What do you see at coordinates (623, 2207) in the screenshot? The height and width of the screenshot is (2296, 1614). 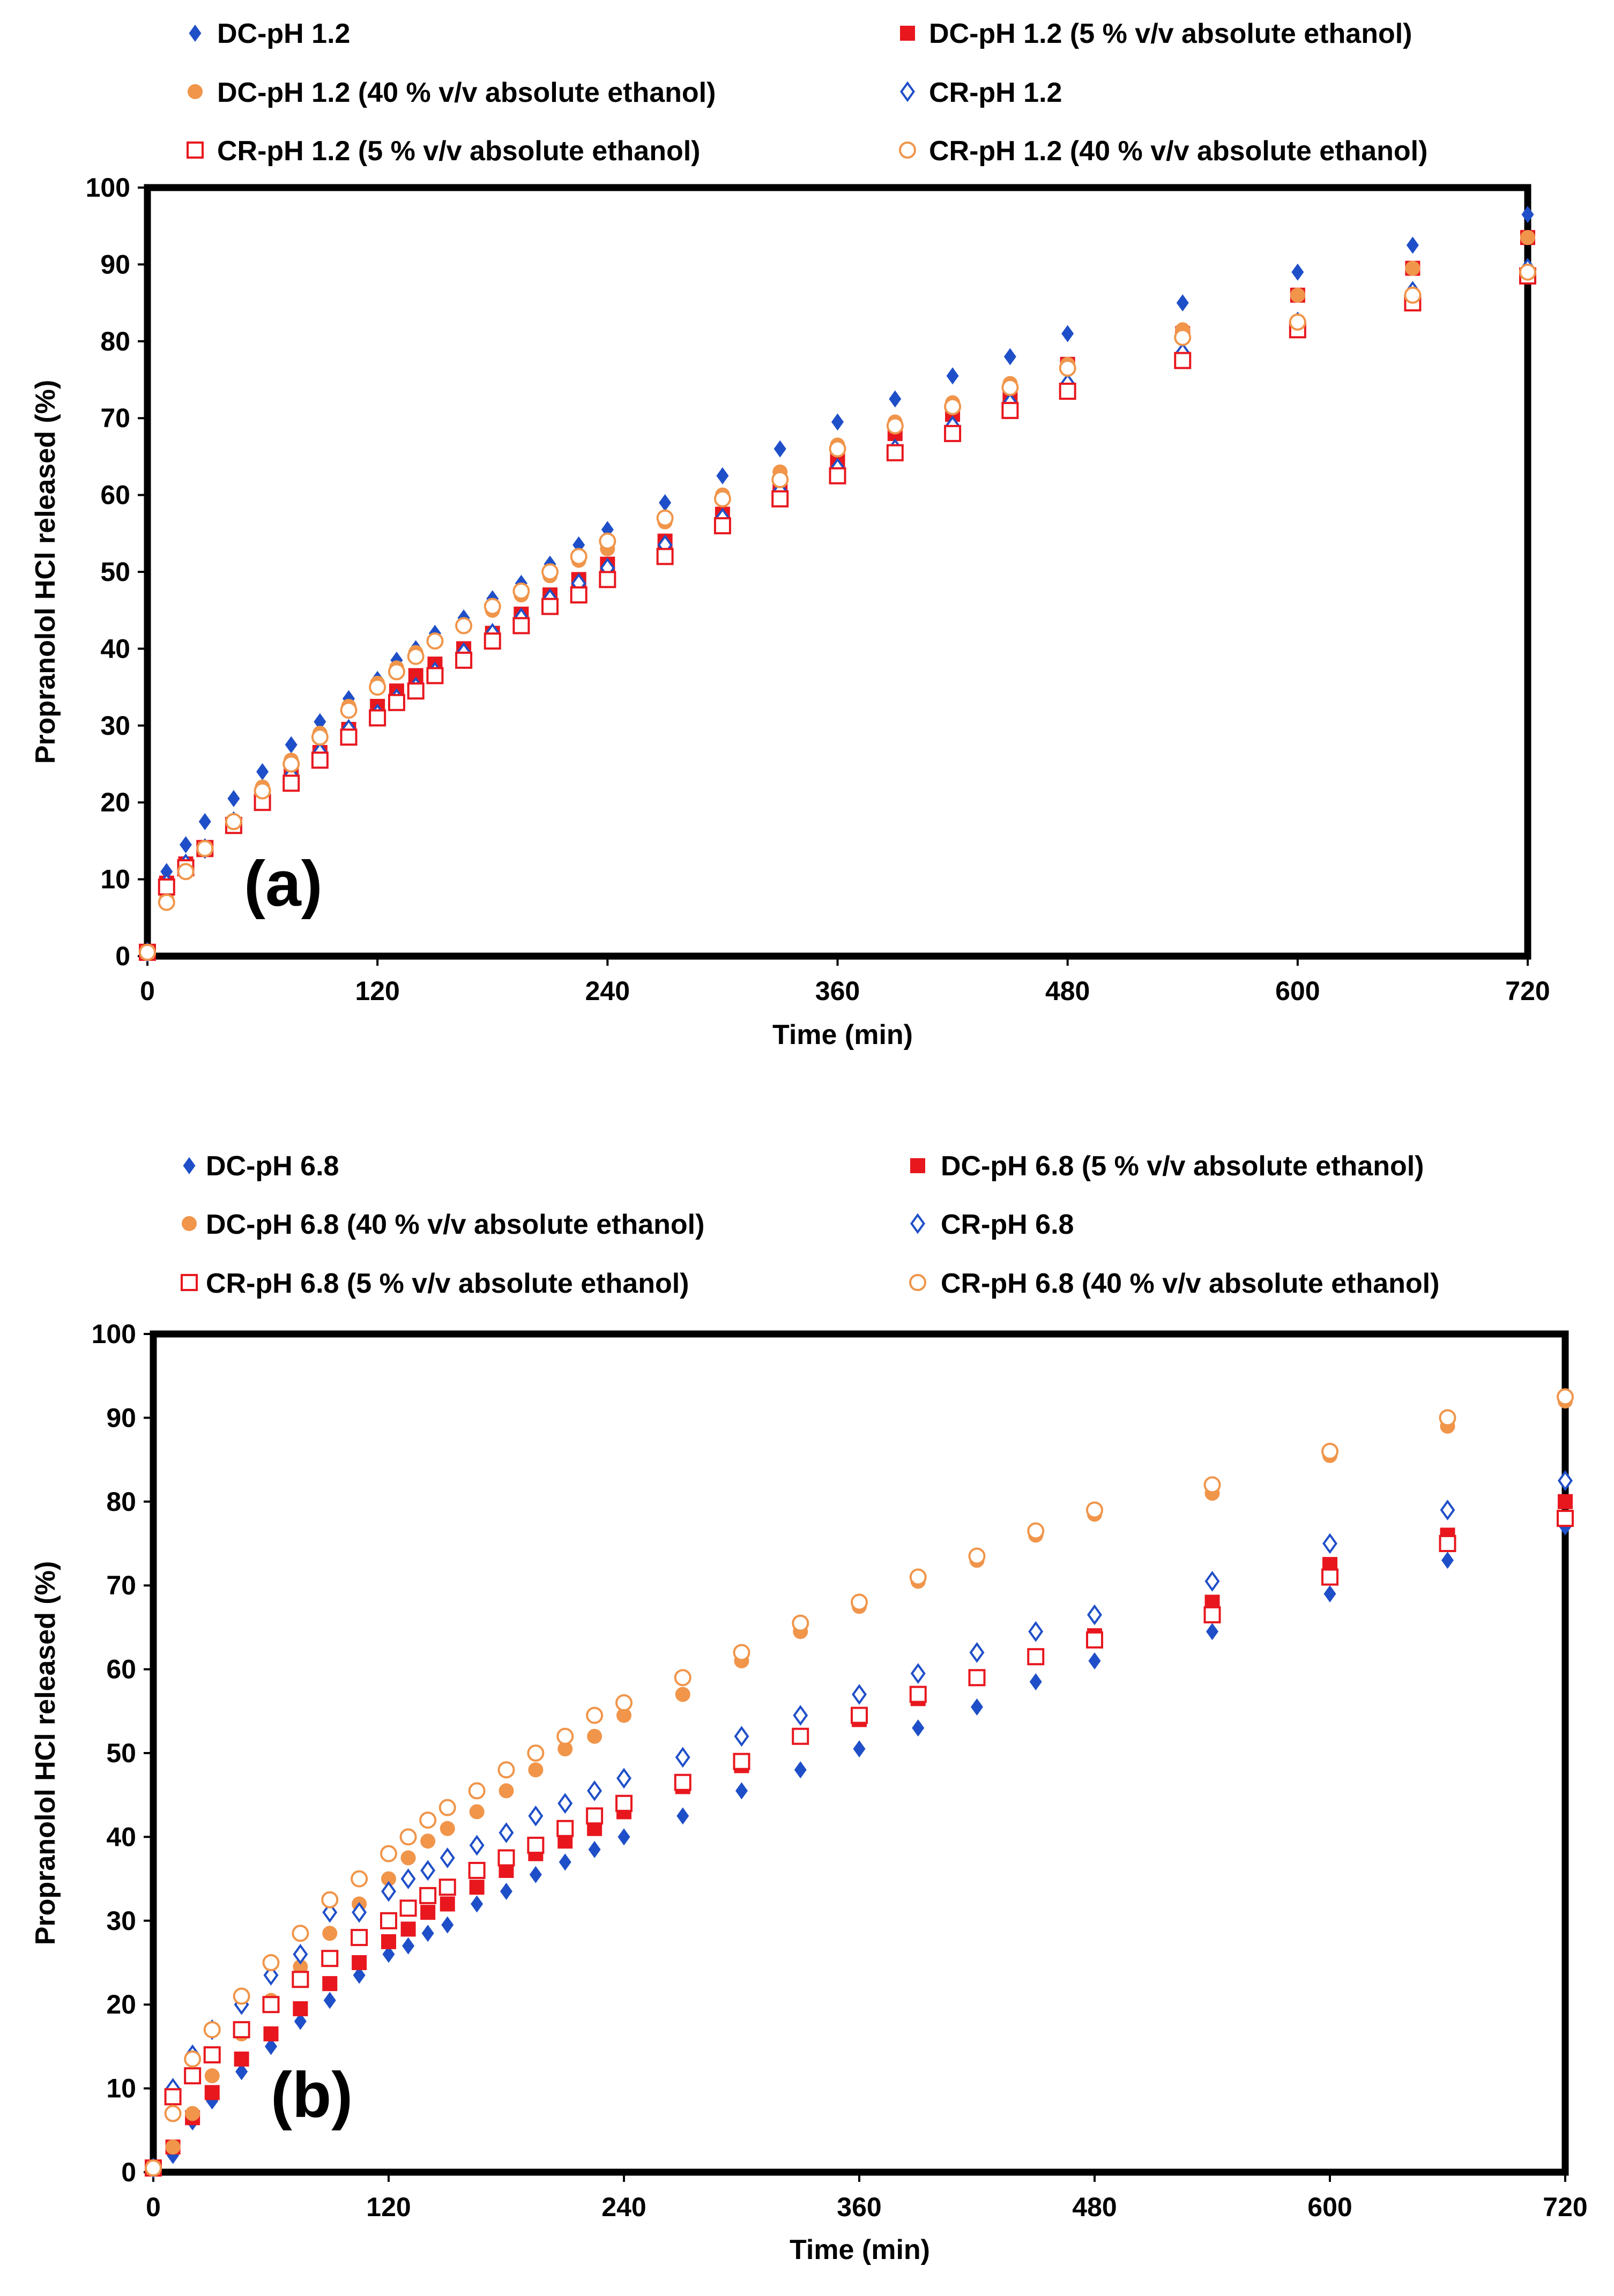 I see `x-tick-label: 240` at bounding box center [623, 2207].